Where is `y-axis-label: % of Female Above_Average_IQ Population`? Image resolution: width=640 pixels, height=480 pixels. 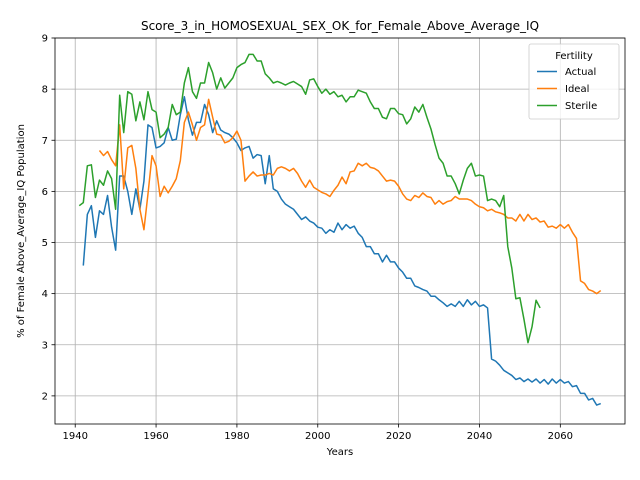
y-axis-label: % of Female Above_Average_IQ Population is located at coordinates (21, 231).